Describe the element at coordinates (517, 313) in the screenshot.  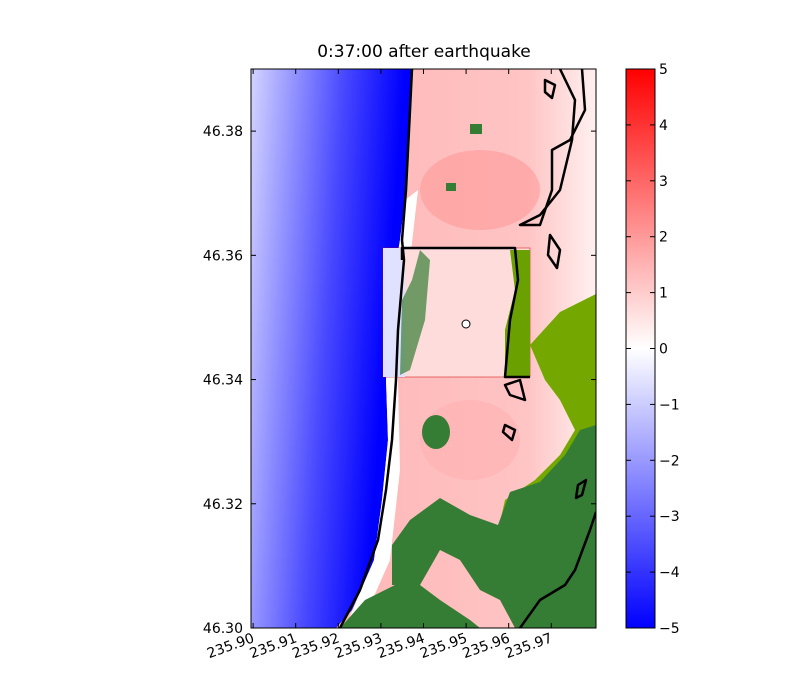
I see `olive-patch` at that location.